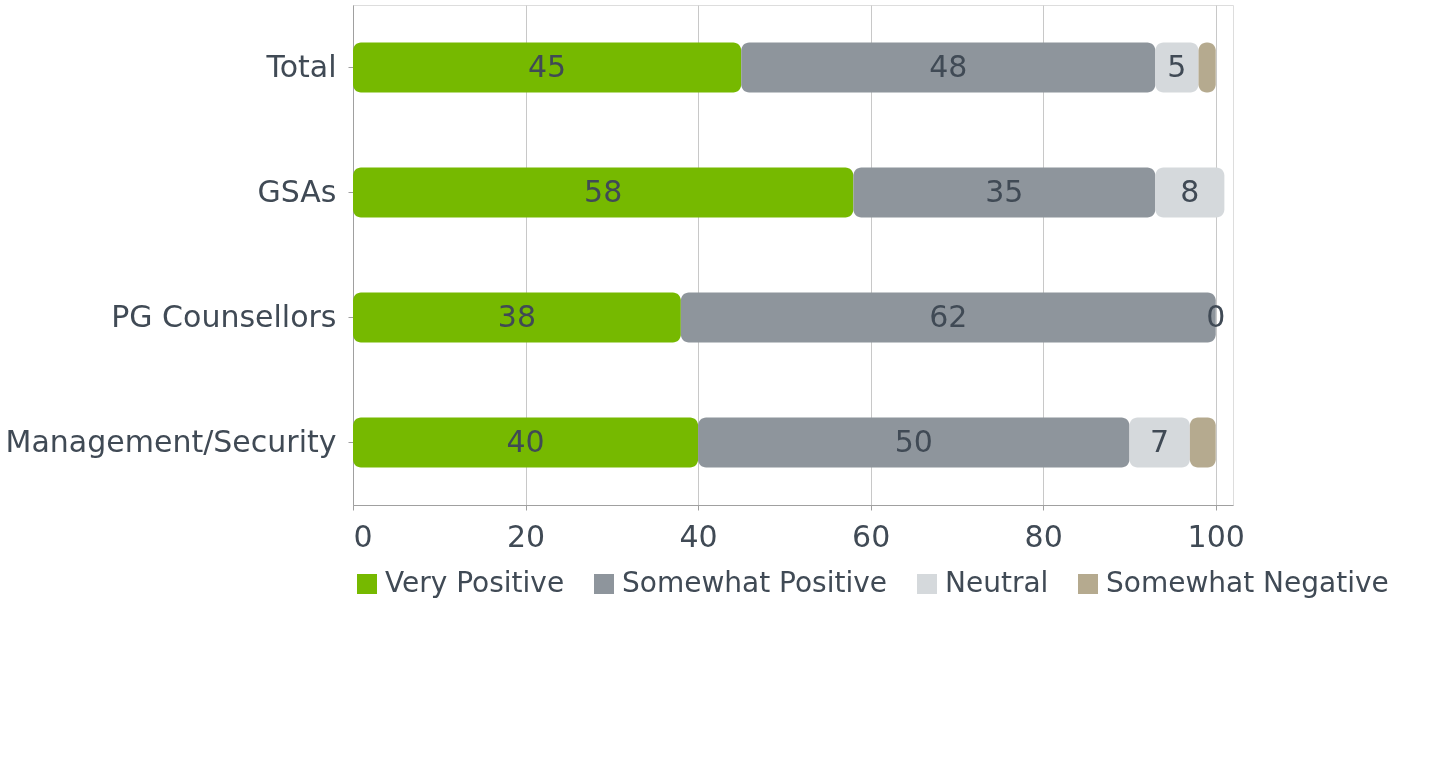 The image size is (1443, 764). I want to click on data-label: 45, so click(547, 66).